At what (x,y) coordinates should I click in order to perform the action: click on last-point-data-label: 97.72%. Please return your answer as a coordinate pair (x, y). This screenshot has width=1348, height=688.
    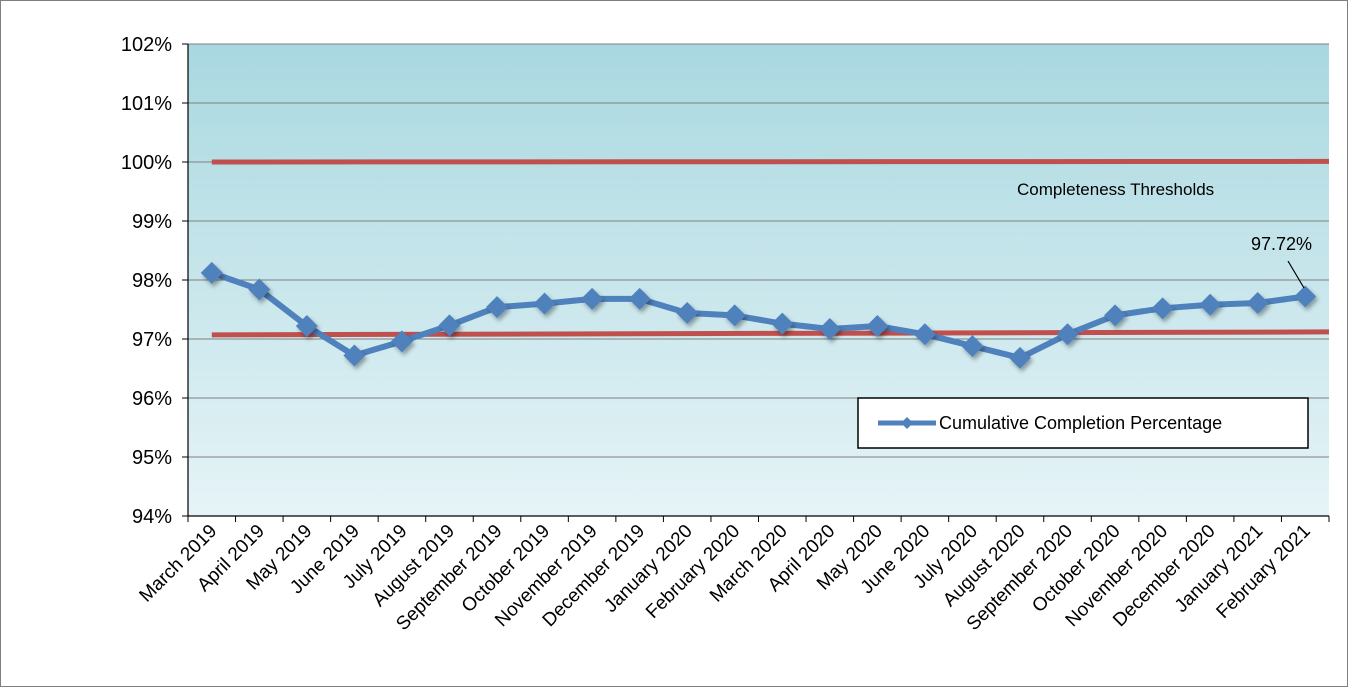
    Looking at the image, I should click on (1281, 244).